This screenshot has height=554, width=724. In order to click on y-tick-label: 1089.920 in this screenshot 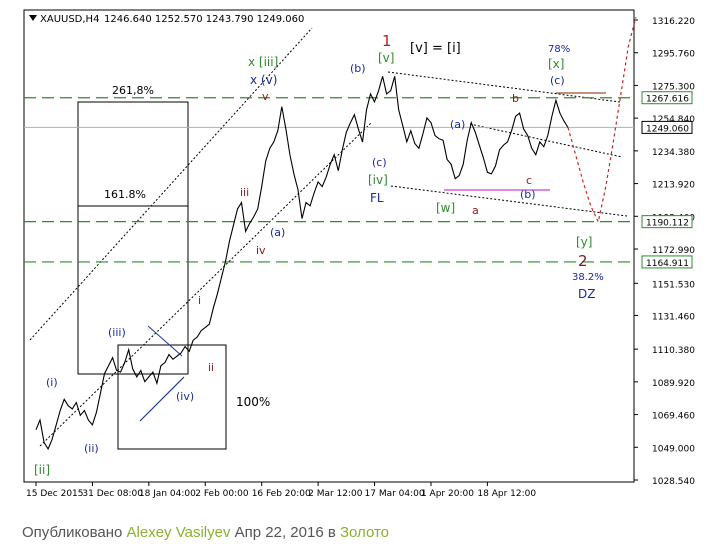, I will do `click(673, 384)`.